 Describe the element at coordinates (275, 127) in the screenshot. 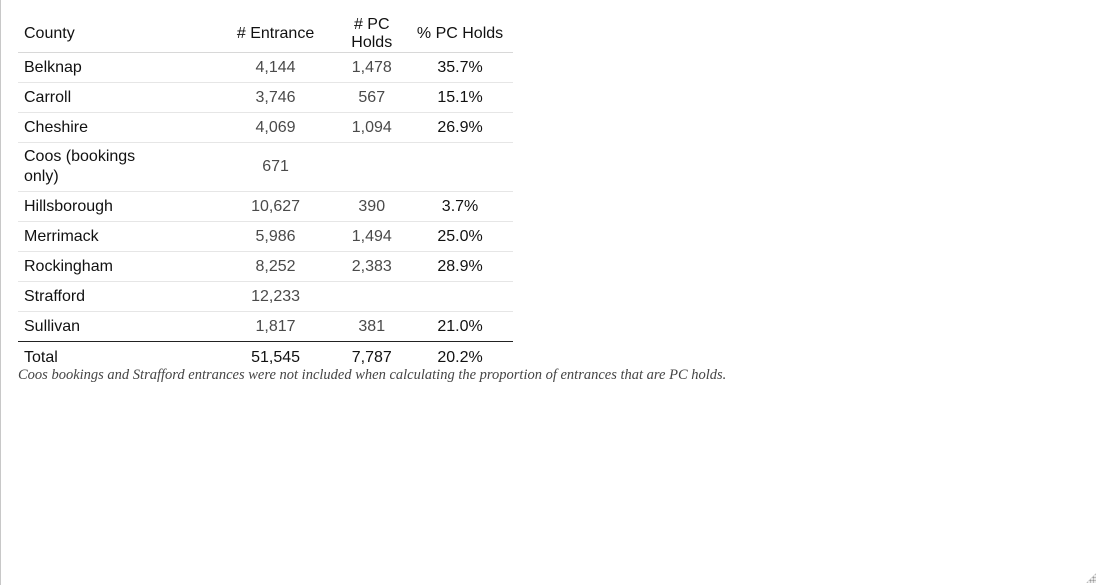

I see `entrance-cell: 4,069` at that location.